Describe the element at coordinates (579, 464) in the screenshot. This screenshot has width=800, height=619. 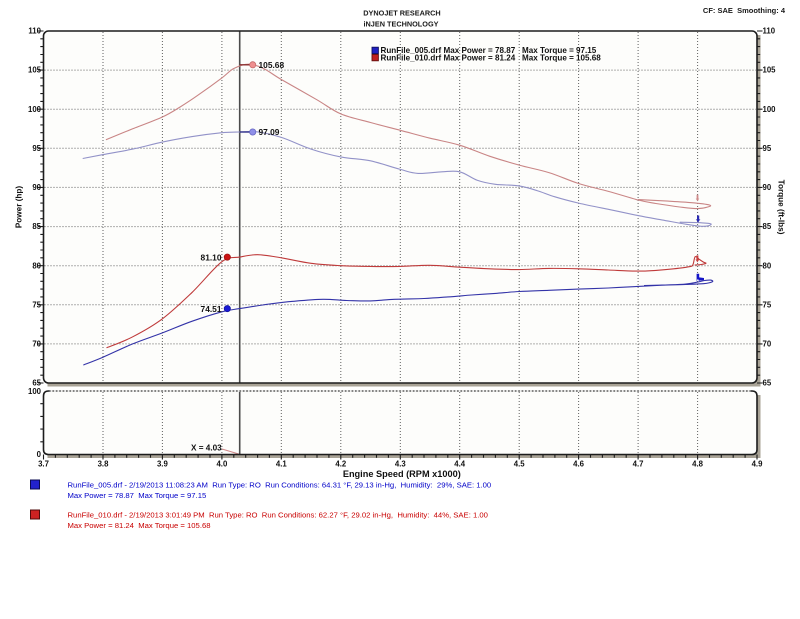
I see `svg-text: 4.6` at that location.